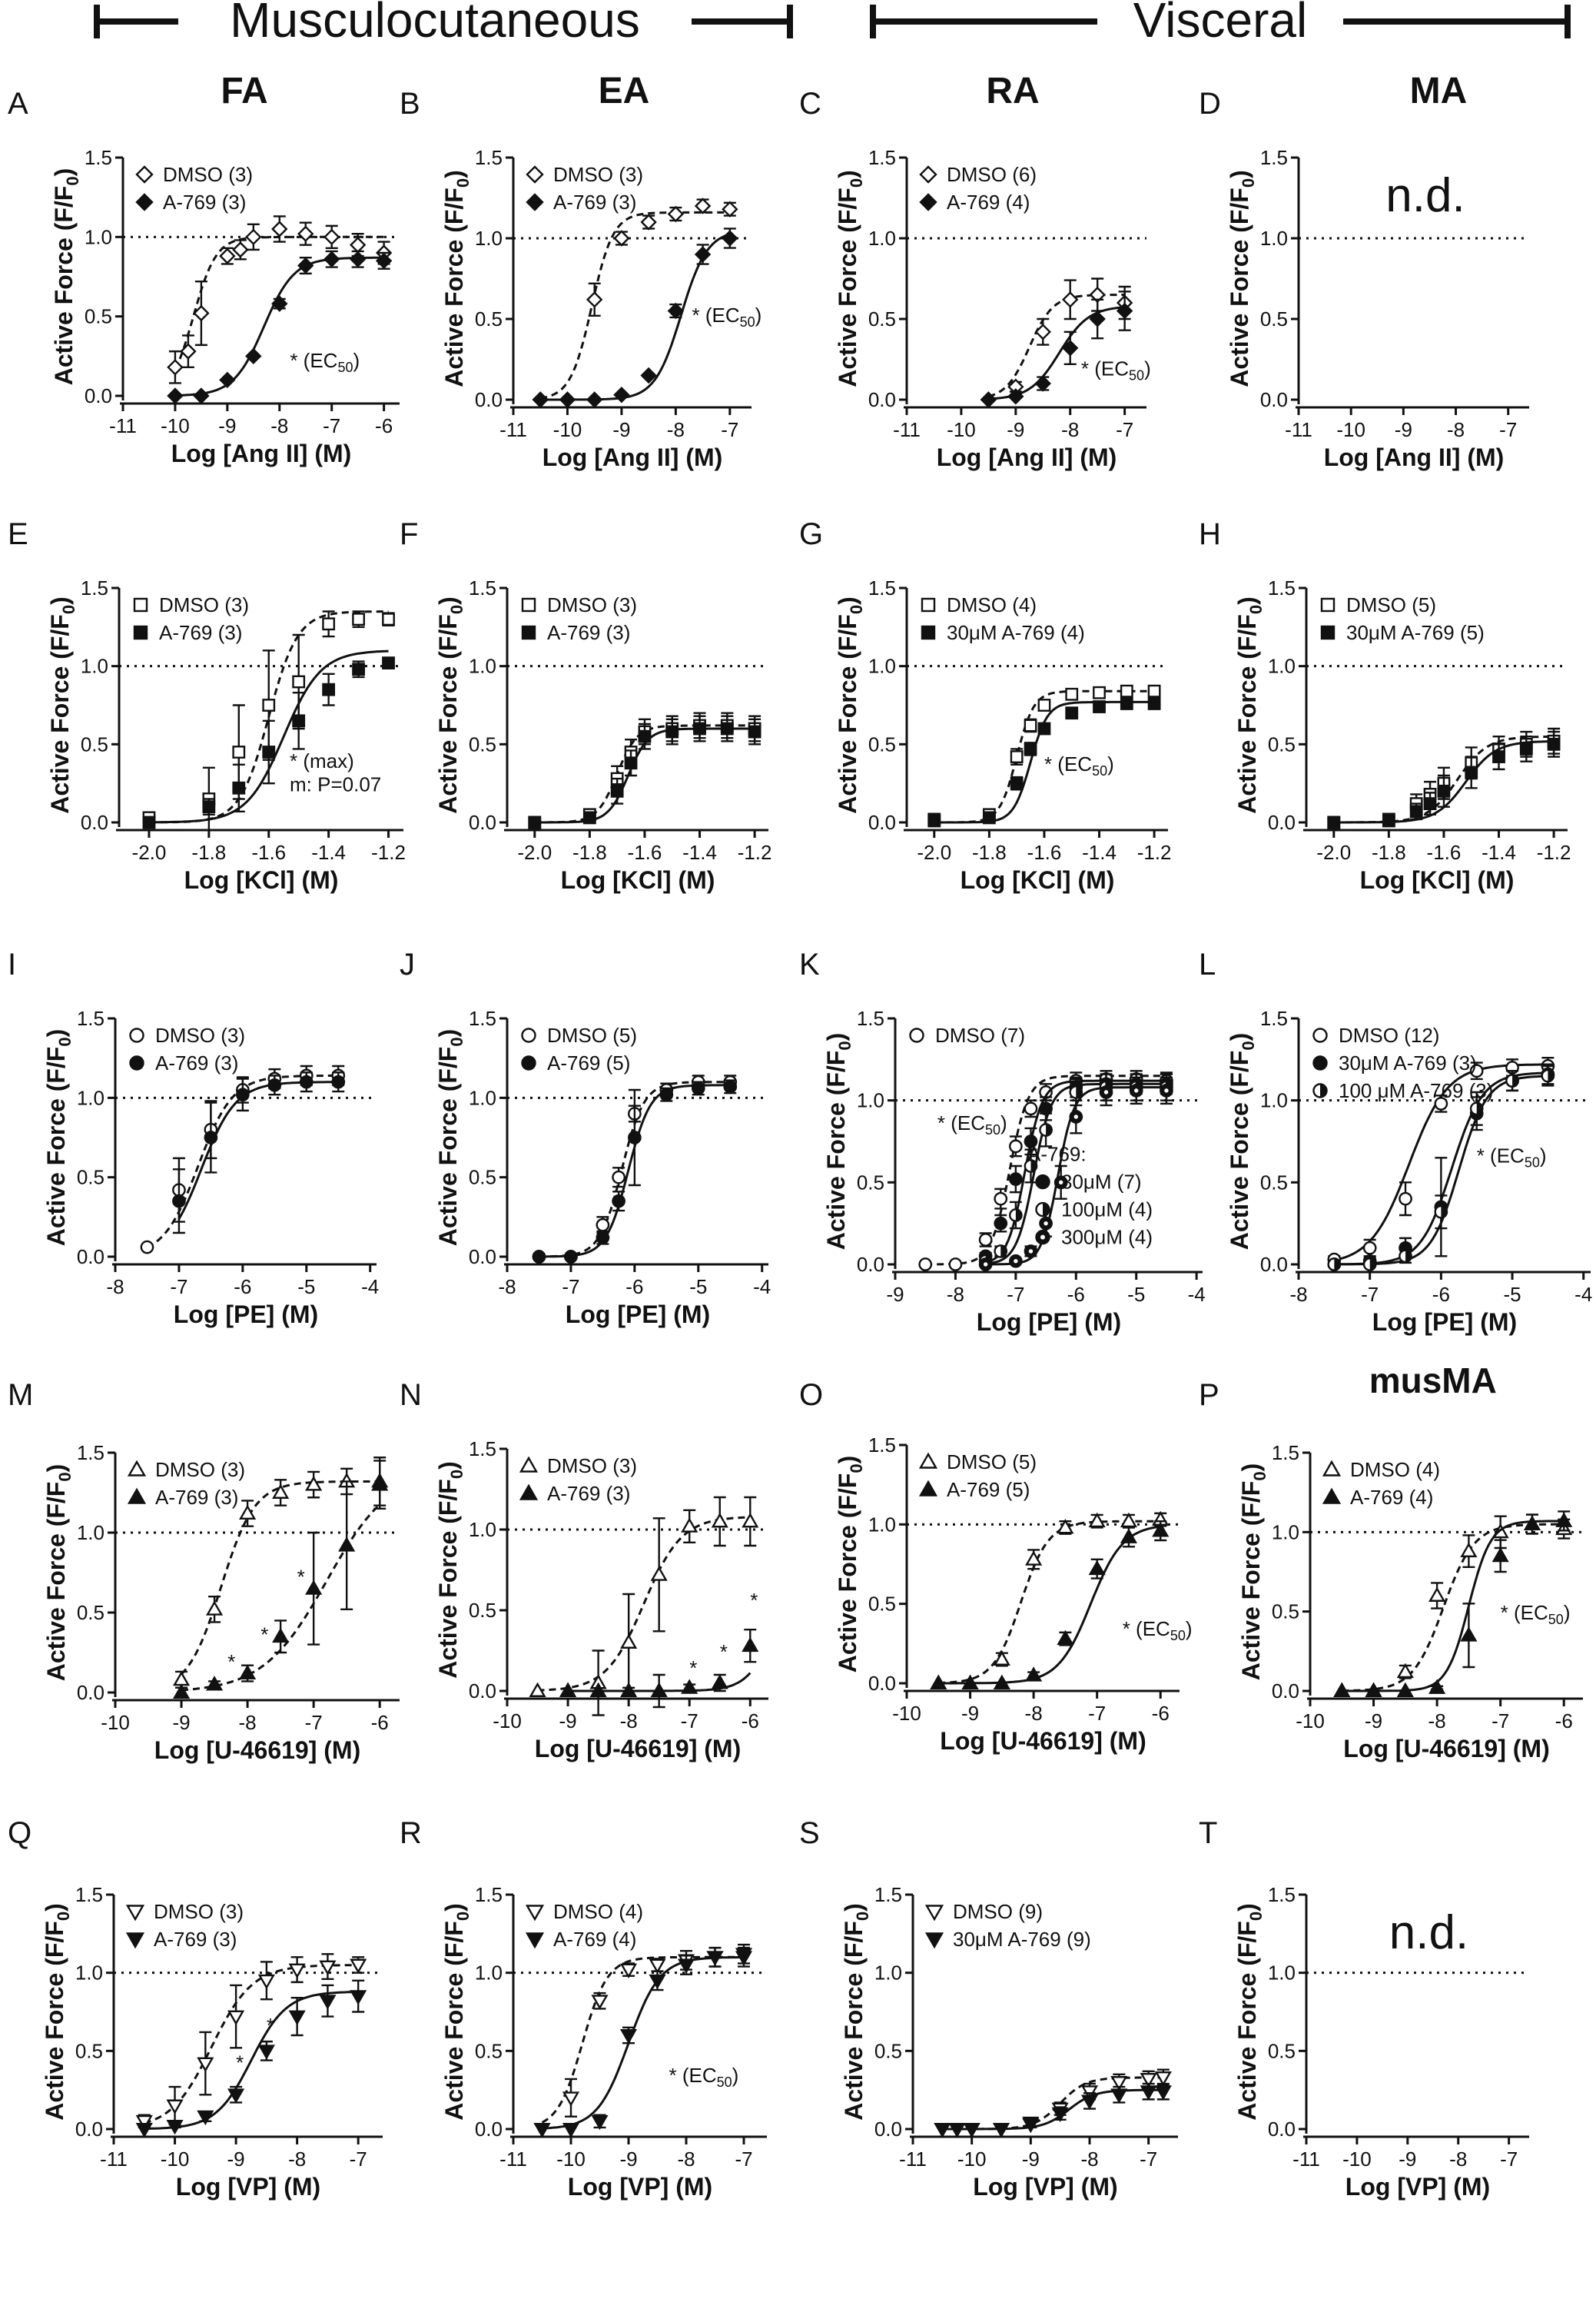  I want to click on group-label-musculocutaneous: Musculocutaneous, so click(435, 24).